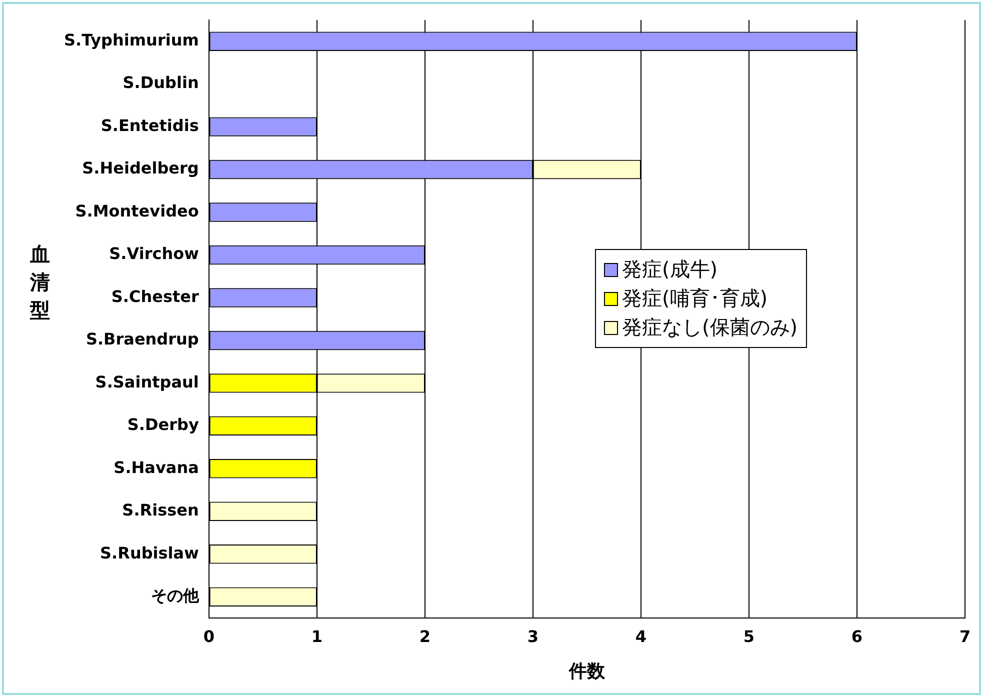 The width and height of the screenshot is (983, 697). What do you see at coordinates (424, 636) in the screenshot?
I see `x-tick-label: 2` at bounding box center [424, 636].